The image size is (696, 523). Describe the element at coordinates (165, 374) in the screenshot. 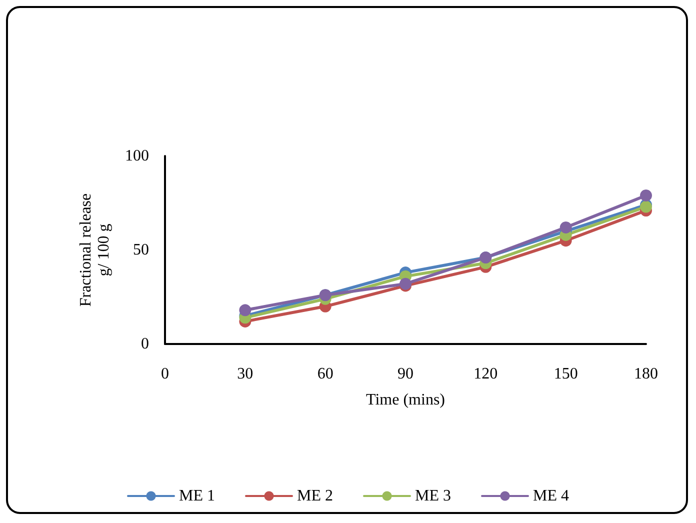

I see `x-tick-label: 0` at that location.